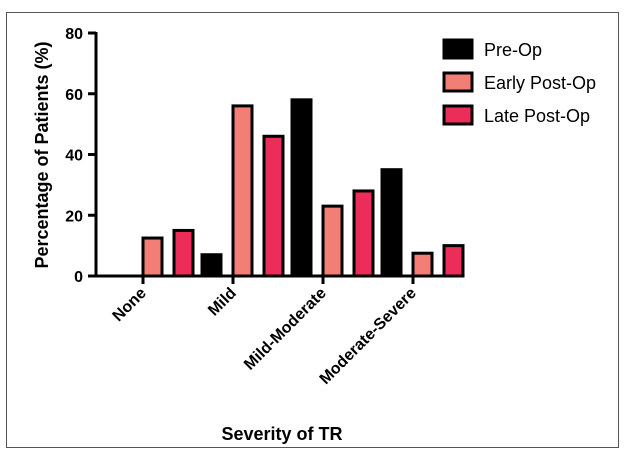 The image size is (625, 452). I want to click on x-tick-label: None, so click(130, 305).